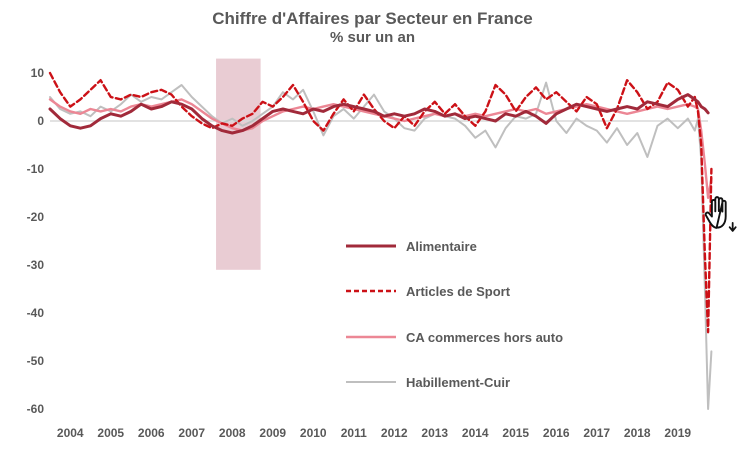  I want to click on y-axis-tick-label: 10, so click(38, 73).